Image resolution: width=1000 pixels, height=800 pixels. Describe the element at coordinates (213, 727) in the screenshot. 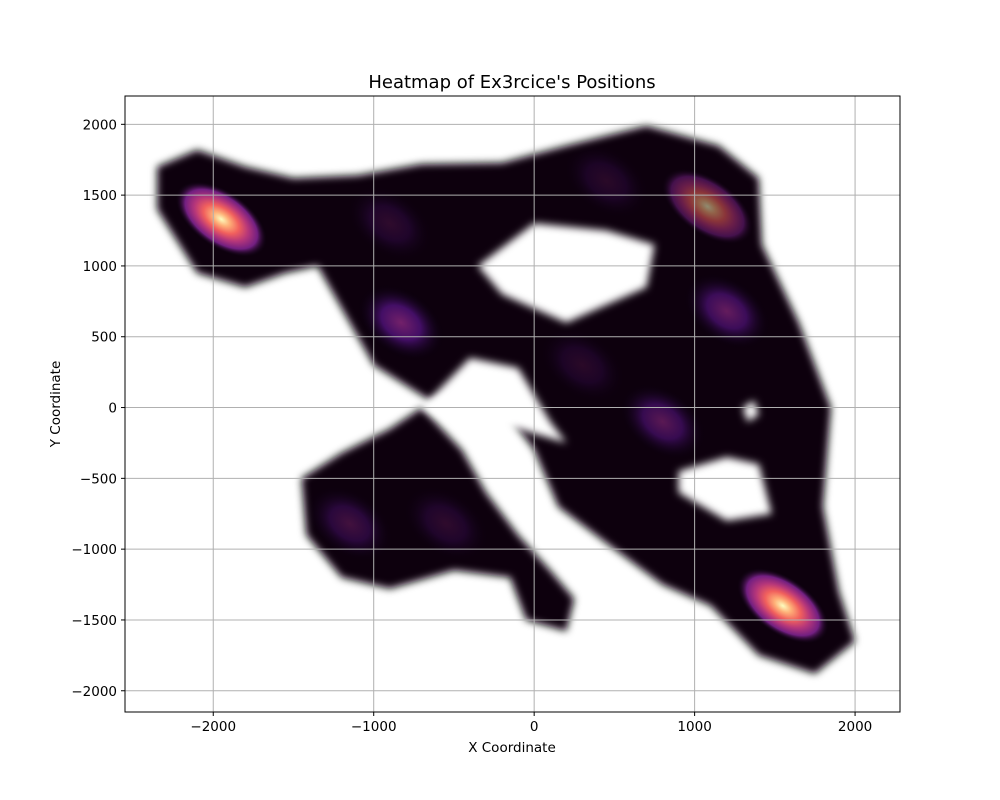

I see `x-tick-label: −2000` at that location.